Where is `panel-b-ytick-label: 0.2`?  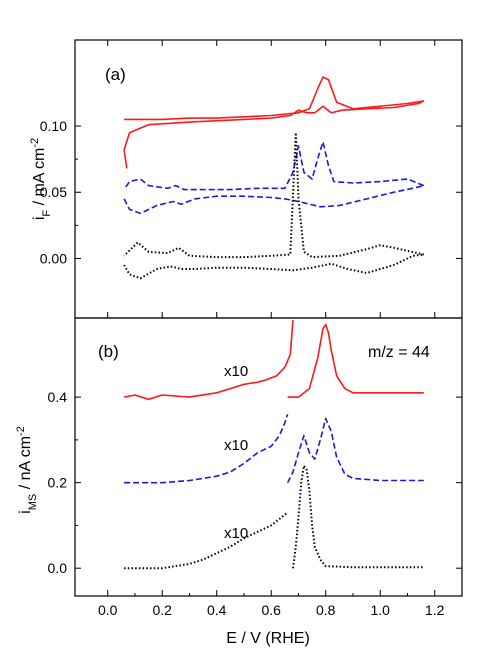
panel-b-ytick-label: 0.2 is located at coordinates (58, 483).